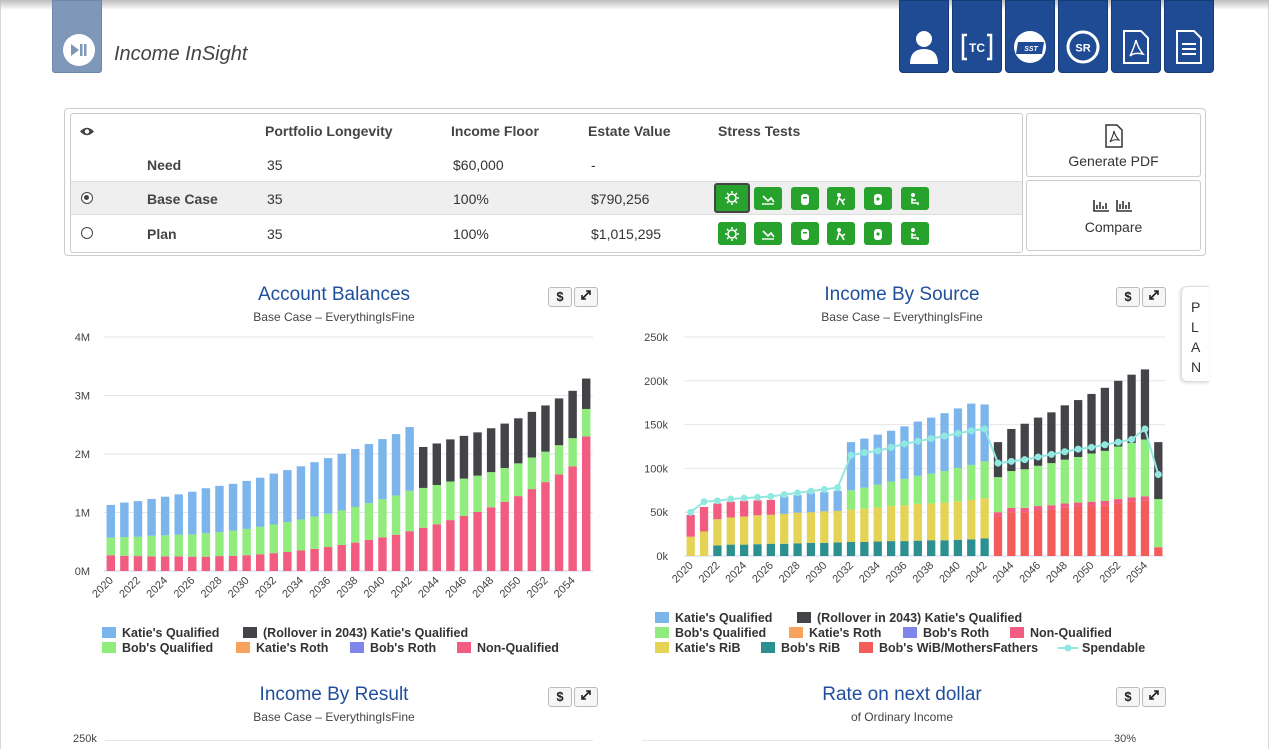  What do you see at coordinates (1030, 36) in the screenshot?
I see `ssa-button: SST` at bounding box center [1030, 36].